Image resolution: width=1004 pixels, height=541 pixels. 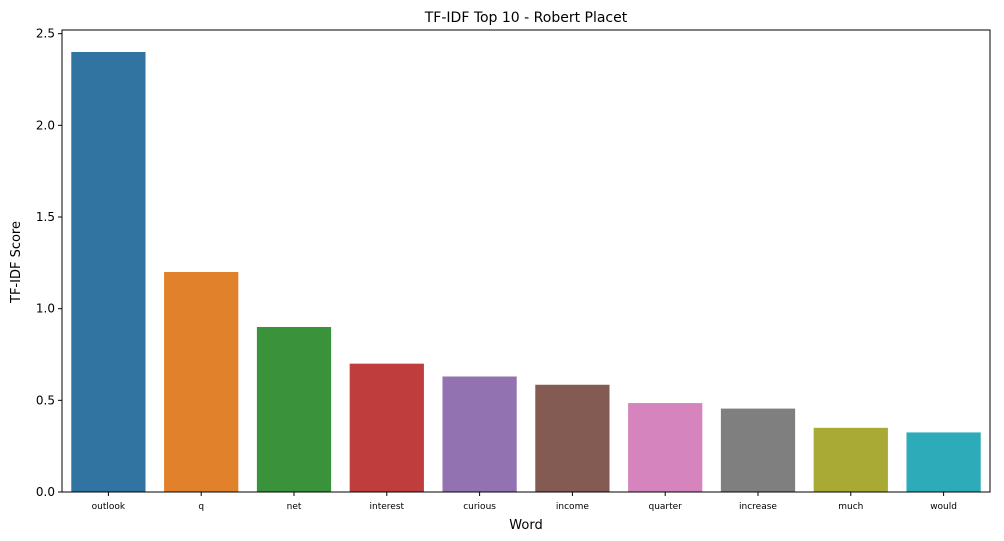 I want to click on bar-increase, so click(x=758, y=450).